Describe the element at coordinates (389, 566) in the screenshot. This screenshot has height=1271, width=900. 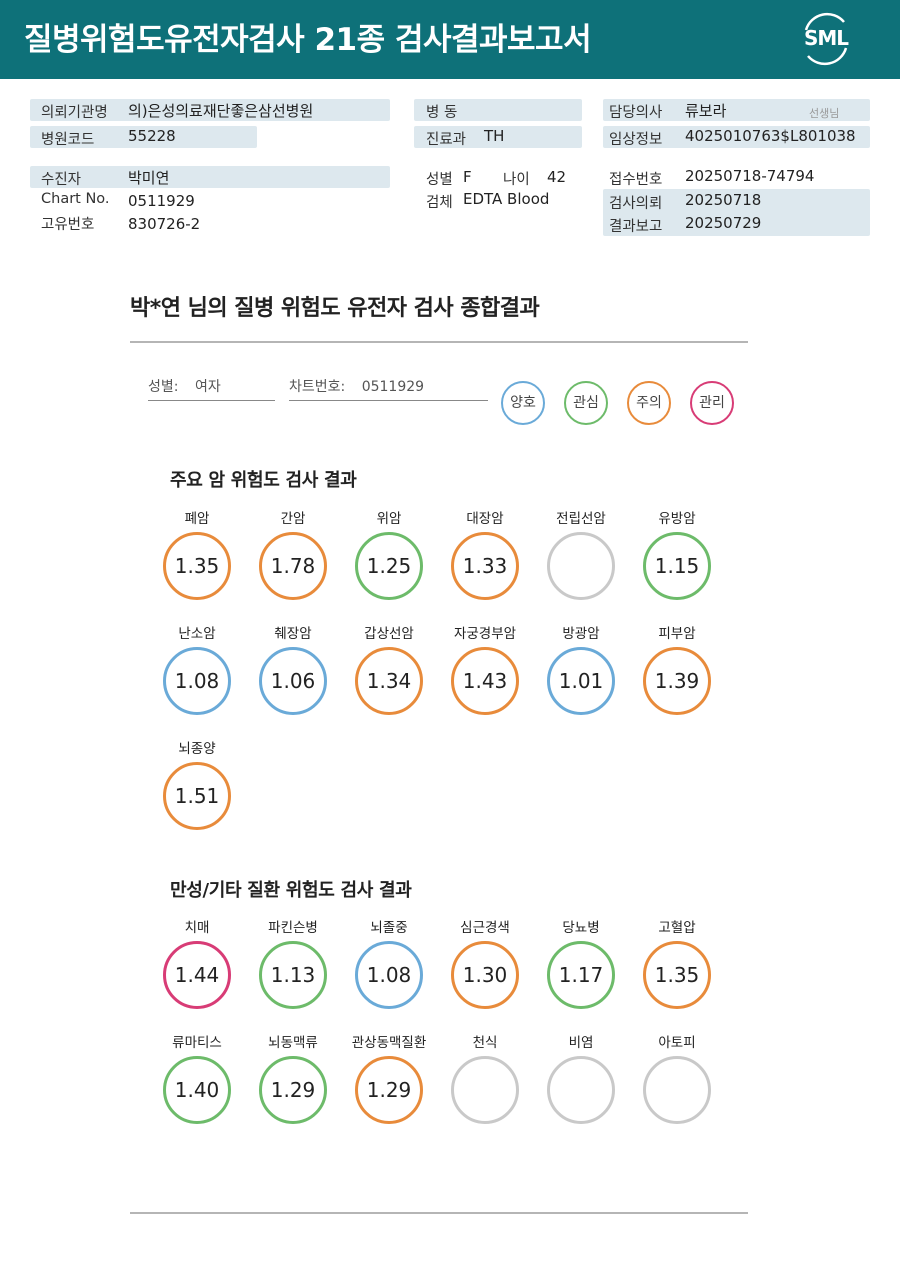
I see `risk-score-circle: 1.25` at that location.